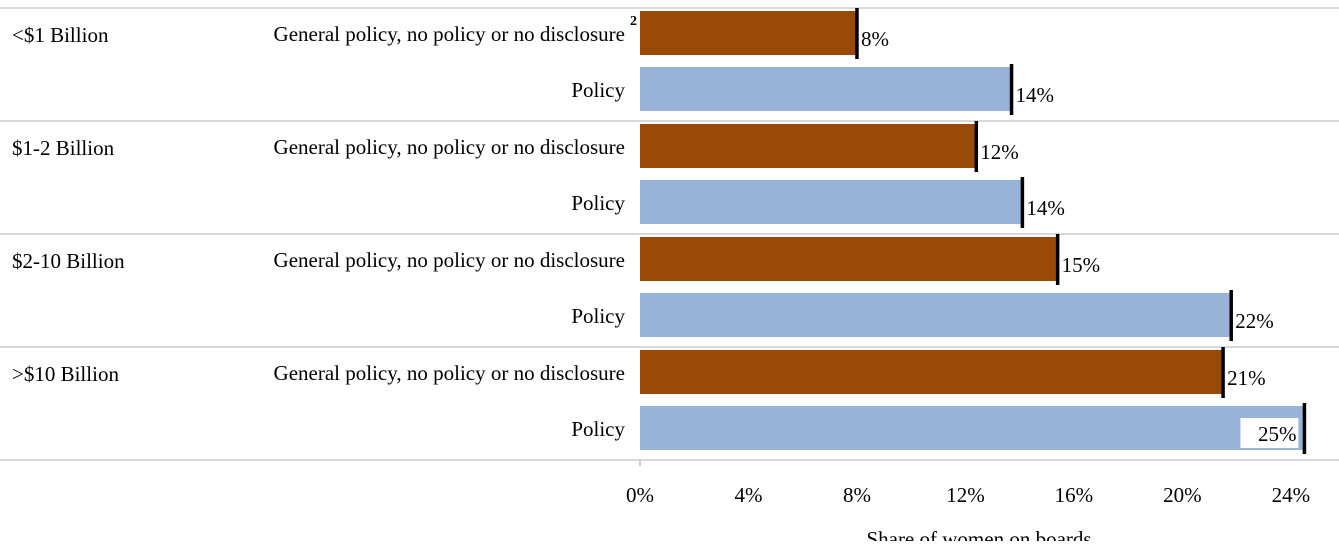 This screenshot has height=546, width=1339. What do you see at coordinates (748, 495) in the screenshot?
I see `x-tick-label: 4%` at bounding box center [748, 495].